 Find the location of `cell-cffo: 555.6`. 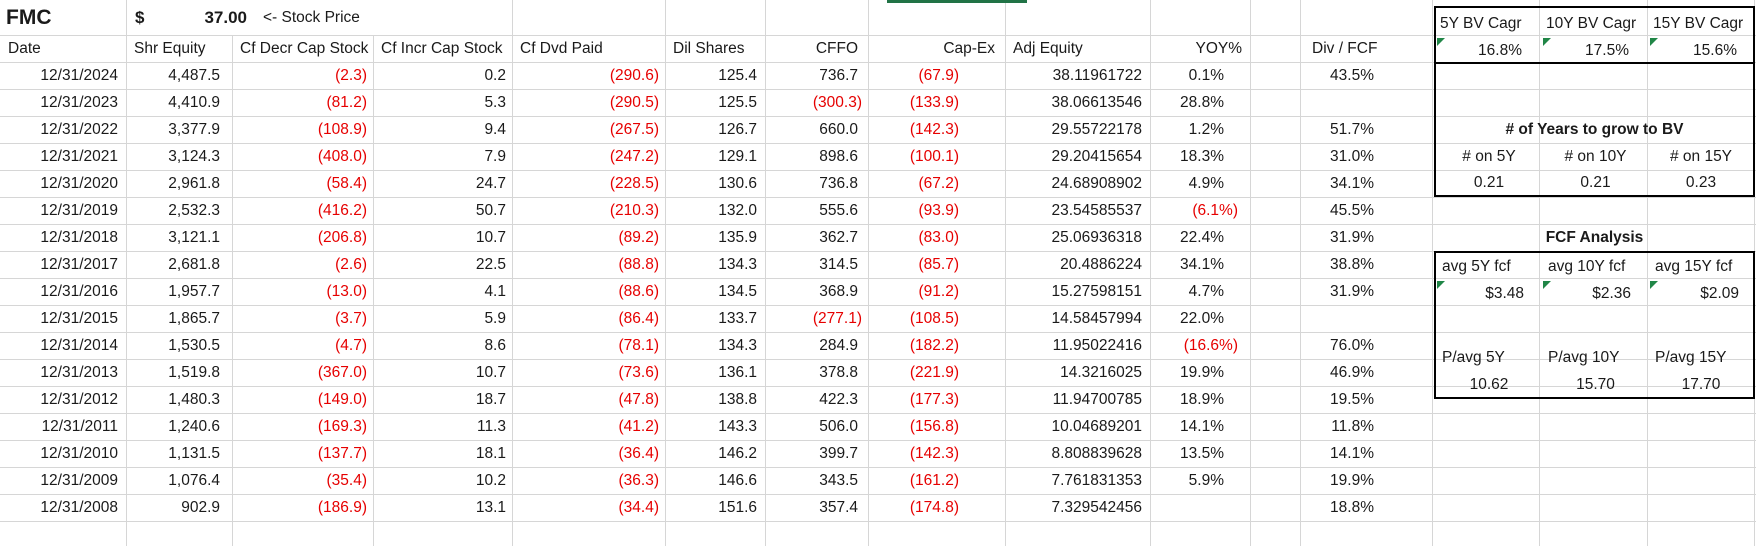

cell-cffo: 555.6 is located at coordinates (838, 210).